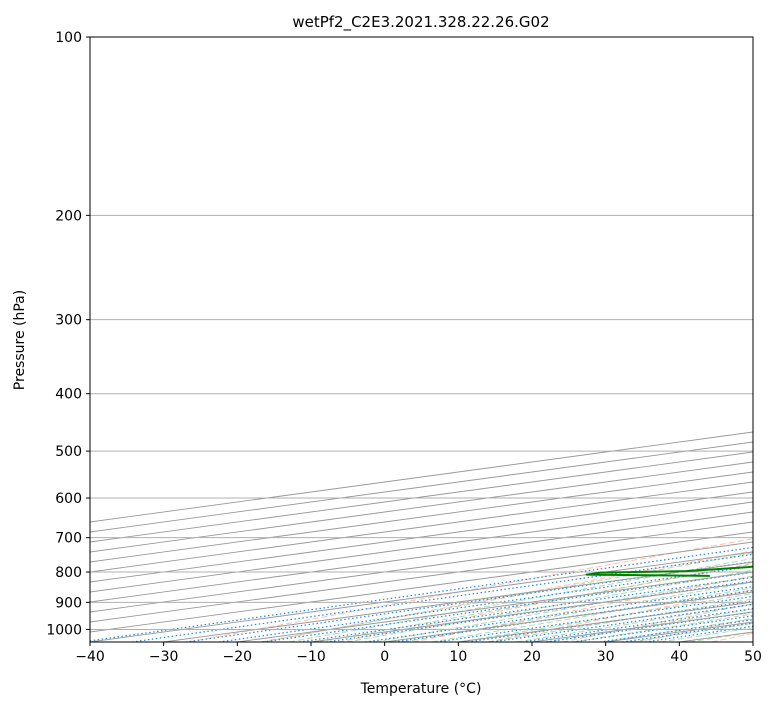  I want to click on y-tick-label: 600, so click(68, 499).